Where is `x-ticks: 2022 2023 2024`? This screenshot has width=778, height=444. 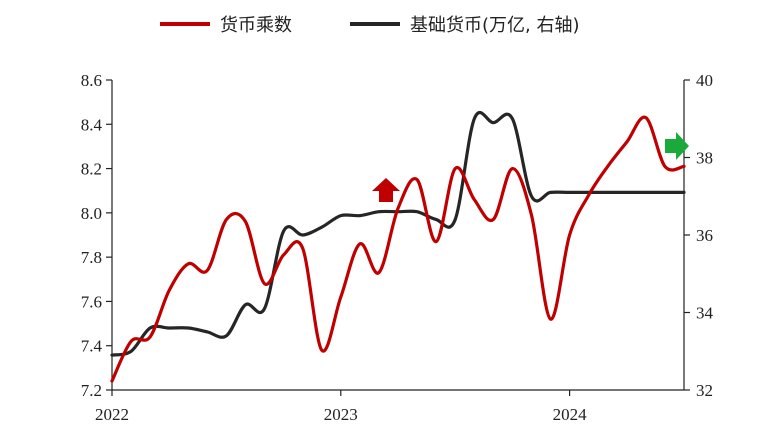
x-ticks: 2022 2023 2024 is located at coordinates (341, 407).